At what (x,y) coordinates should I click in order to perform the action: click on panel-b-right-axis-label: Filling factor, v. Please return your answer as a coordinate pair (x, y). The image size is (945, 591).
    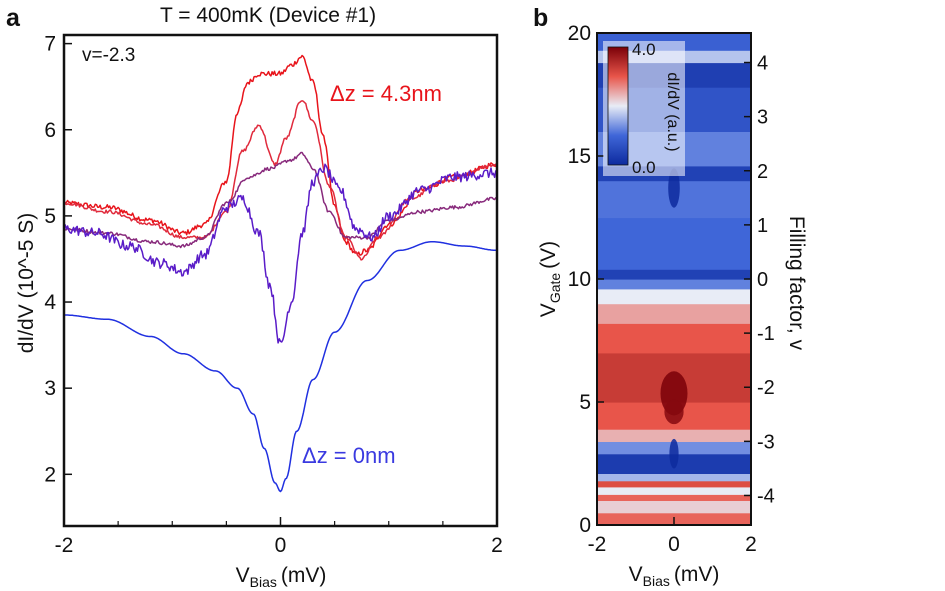
    Looking at the image, I should click on (796, 283).